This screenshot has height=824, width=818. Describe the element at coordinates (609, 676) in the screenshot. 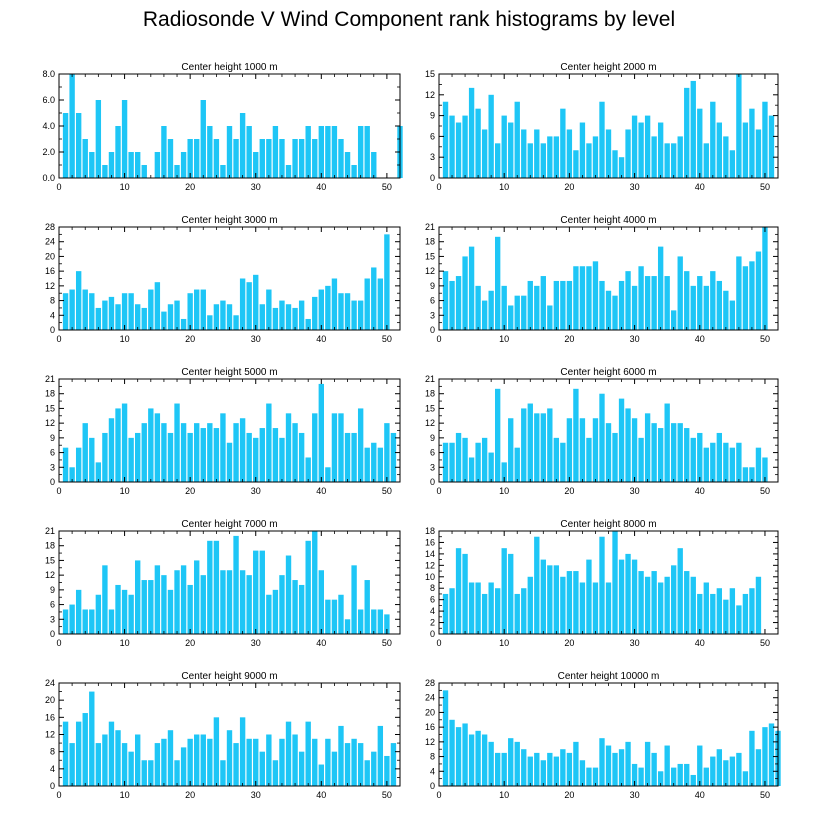

I see `panel-title: Center height 10000 m` at that location.